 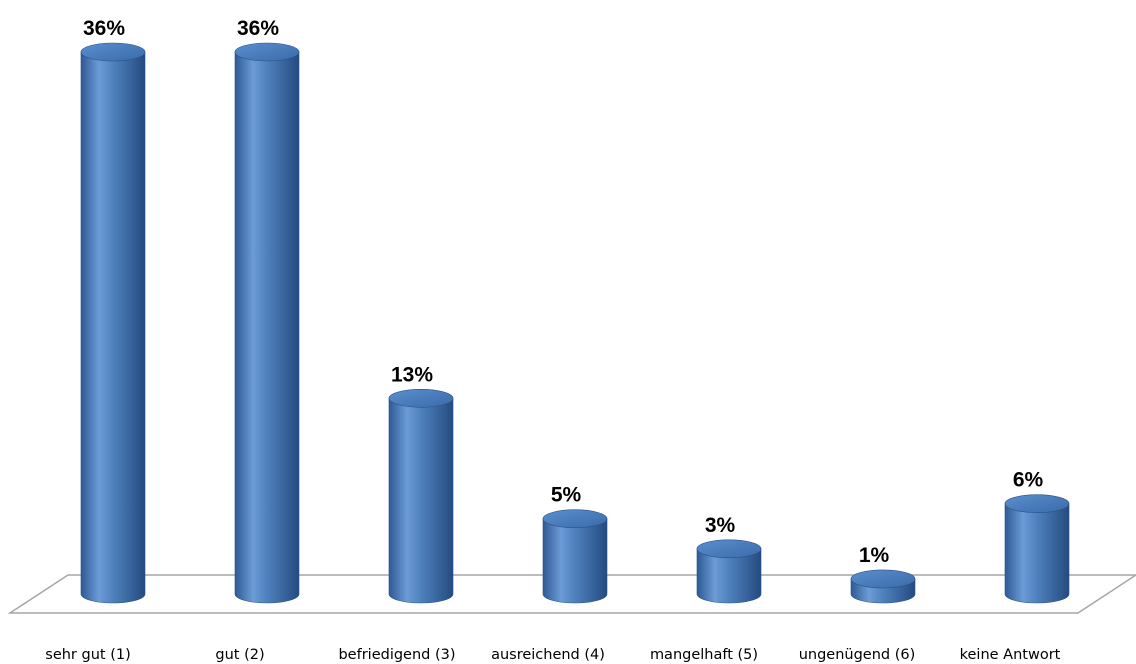 What do you see at coordinates (396, 655) in the screenshot?
I see `category-label: befriedigend (3)` at bounding box center [396, 655].